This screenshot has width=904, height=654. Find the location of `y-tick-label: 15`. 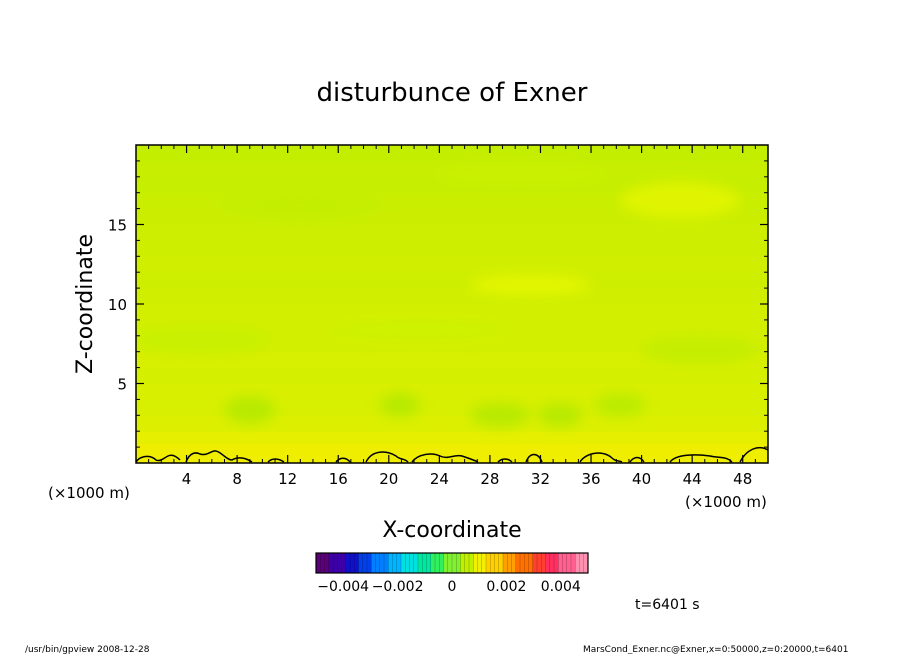

y-tick-label: 15 is located at coordinates (117, 226).